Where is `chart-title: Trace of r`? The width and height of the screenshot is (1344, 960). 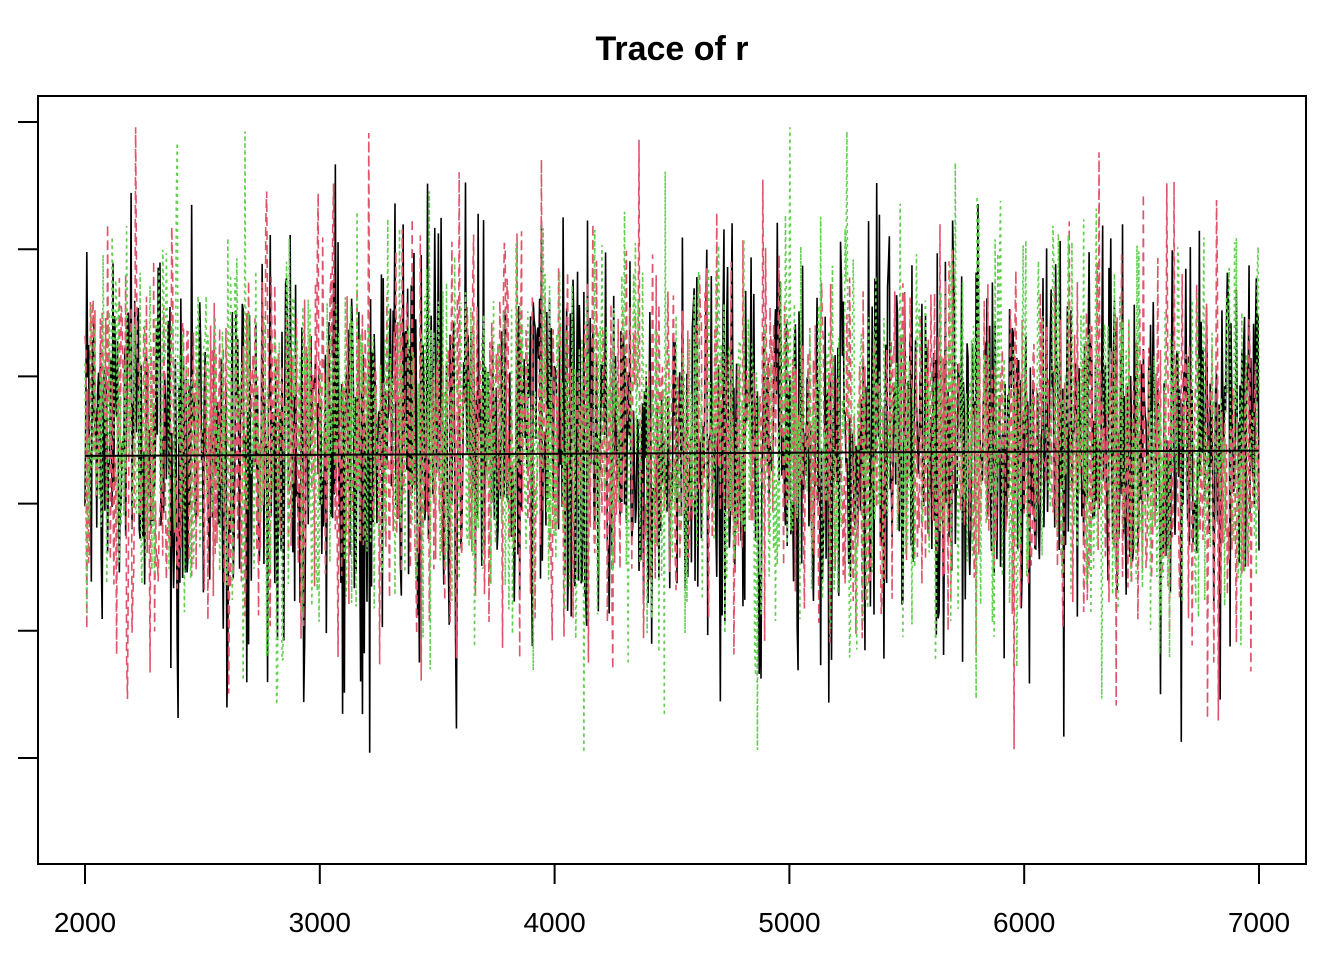 chart-title: Trace of r is located at coordinates (671, 49).